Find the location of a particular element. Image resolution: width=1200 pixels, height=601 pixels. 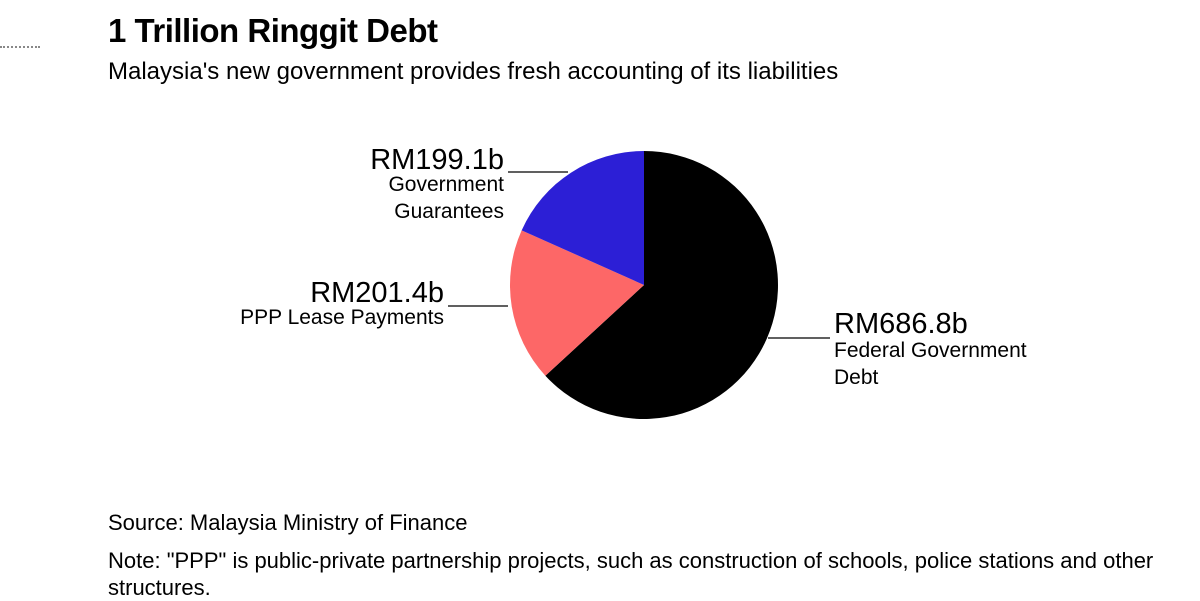

category-label-government-guarantees: Guarantees is located at coordinates (449, 211).